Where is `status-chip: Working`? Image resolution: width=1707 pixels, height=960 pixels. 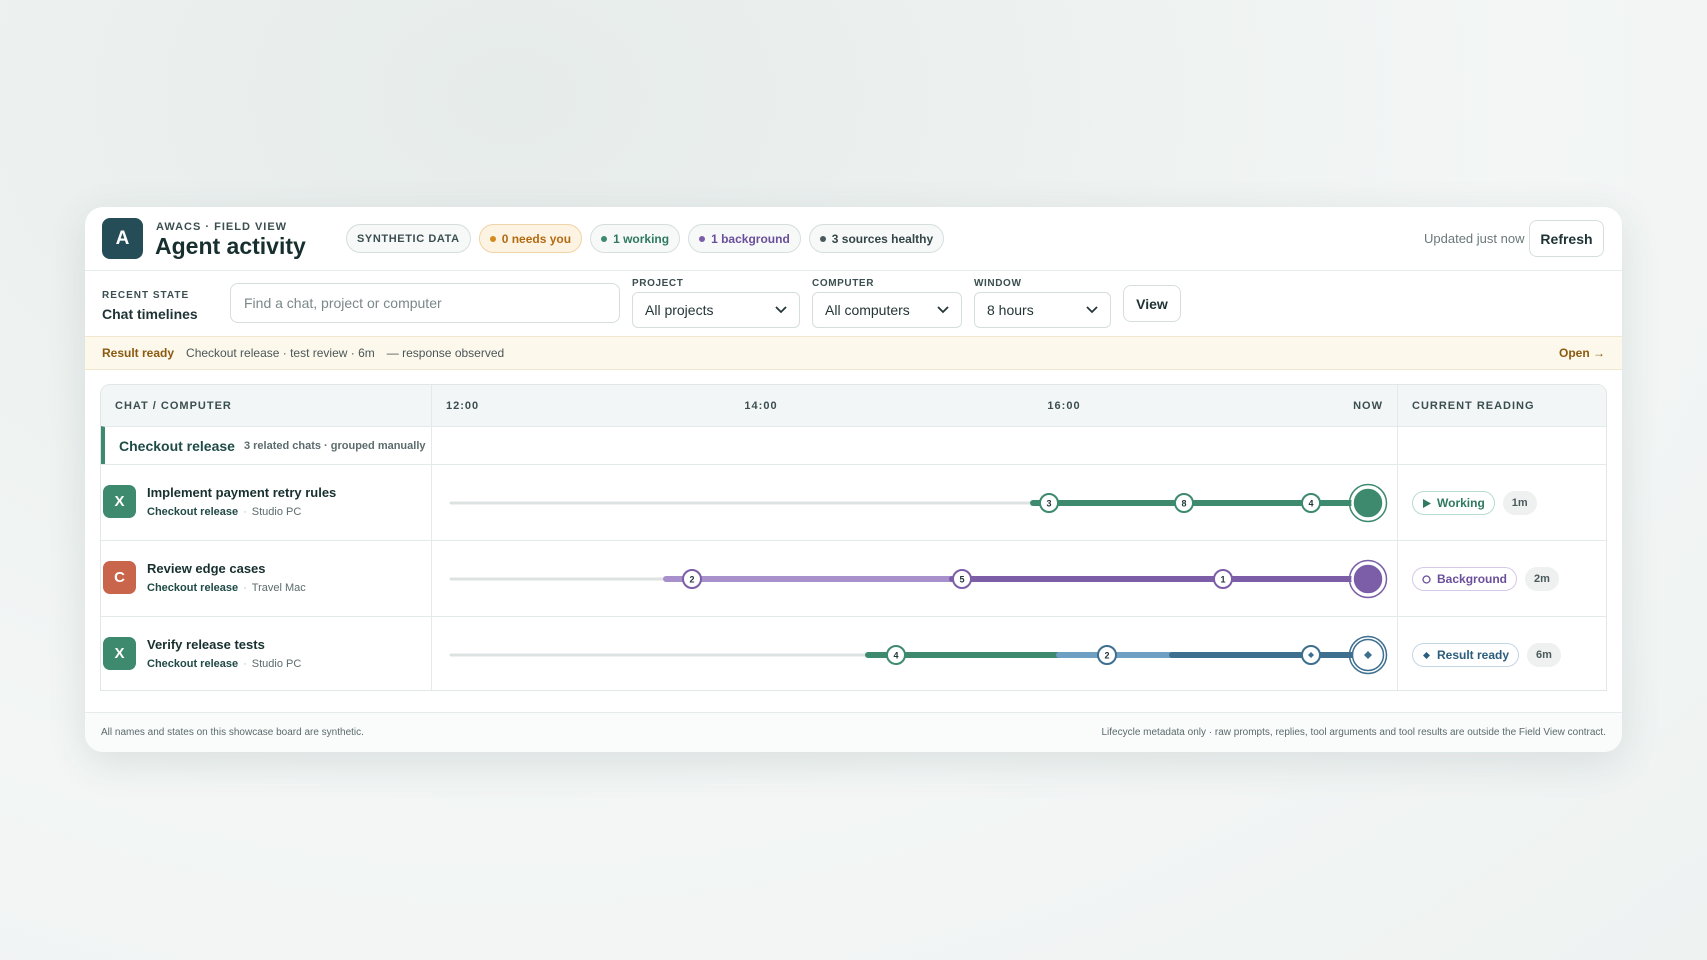 status-chip: Working is located at coordinates (1453, 503).